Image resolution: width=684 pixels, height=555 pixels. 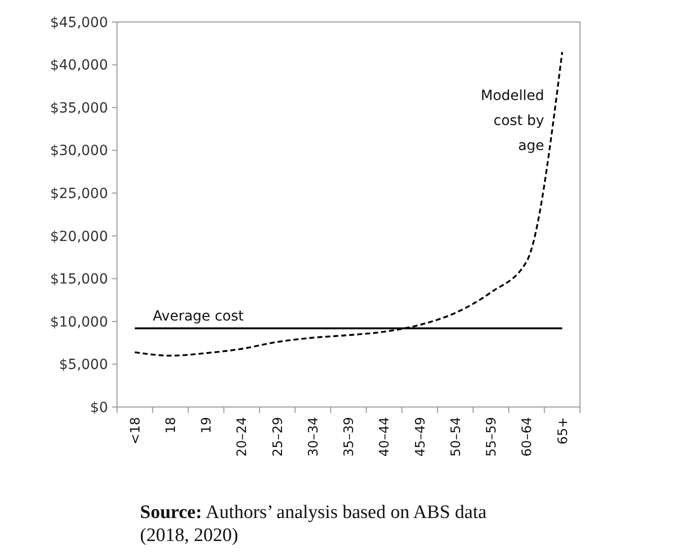 I want to click on x-tick-label: 50–54, so click(x=456, y=437).